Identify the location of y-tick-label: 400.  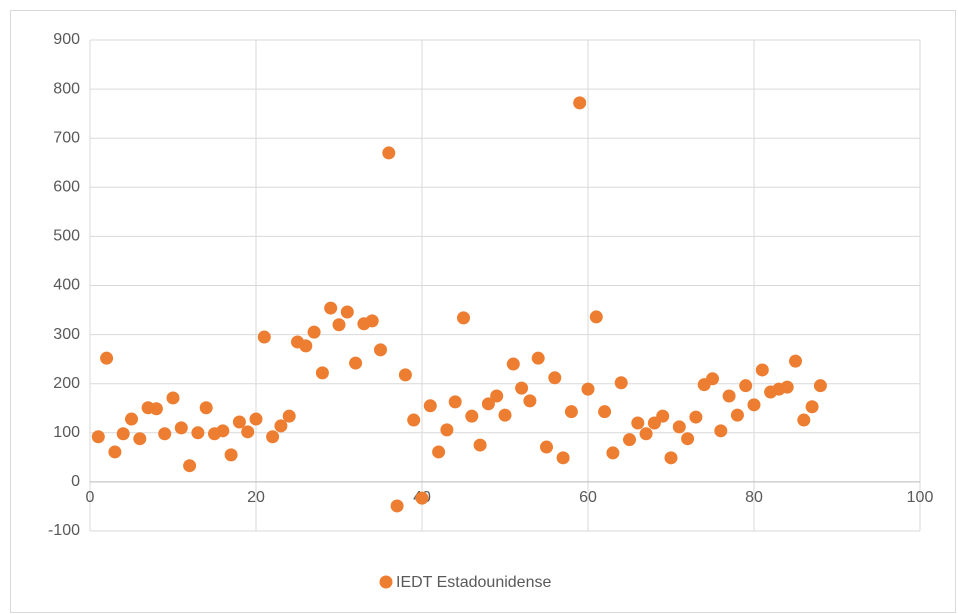
(66, 285).